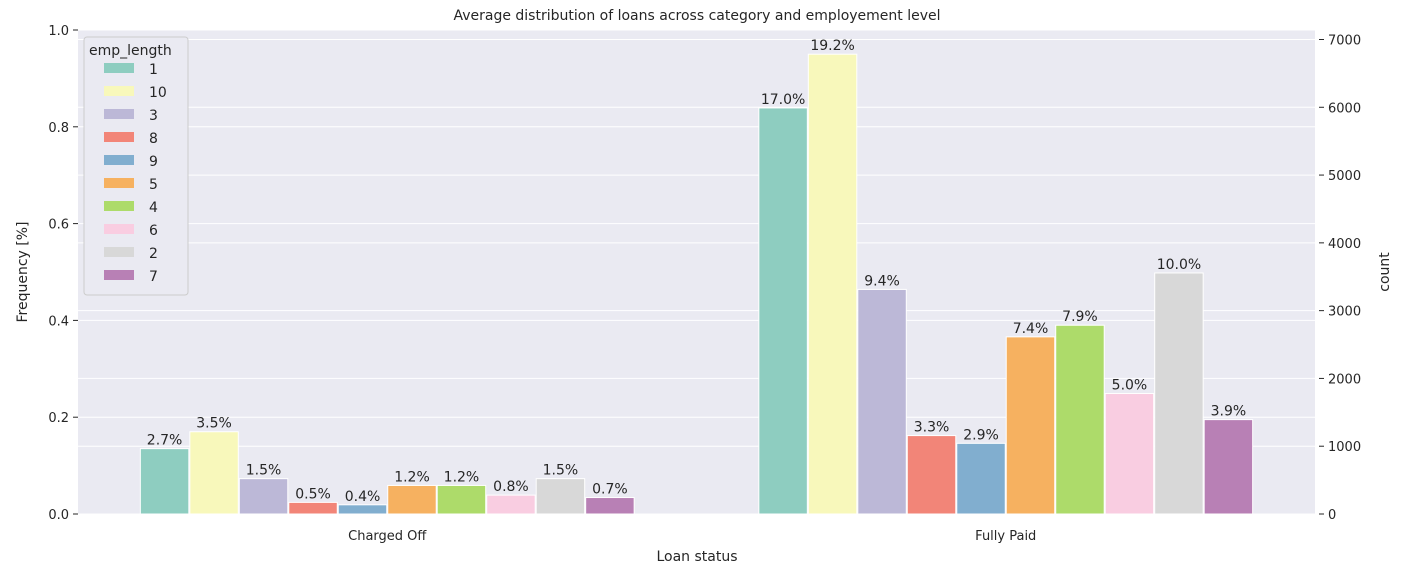 Image resolution: width=1419 pixels, height=572 pixels. What do you see at coordinates (1005, 536) in the screenshot?
I see `x-tick-label: Fully Paid` at bounding box center [1005, 536].